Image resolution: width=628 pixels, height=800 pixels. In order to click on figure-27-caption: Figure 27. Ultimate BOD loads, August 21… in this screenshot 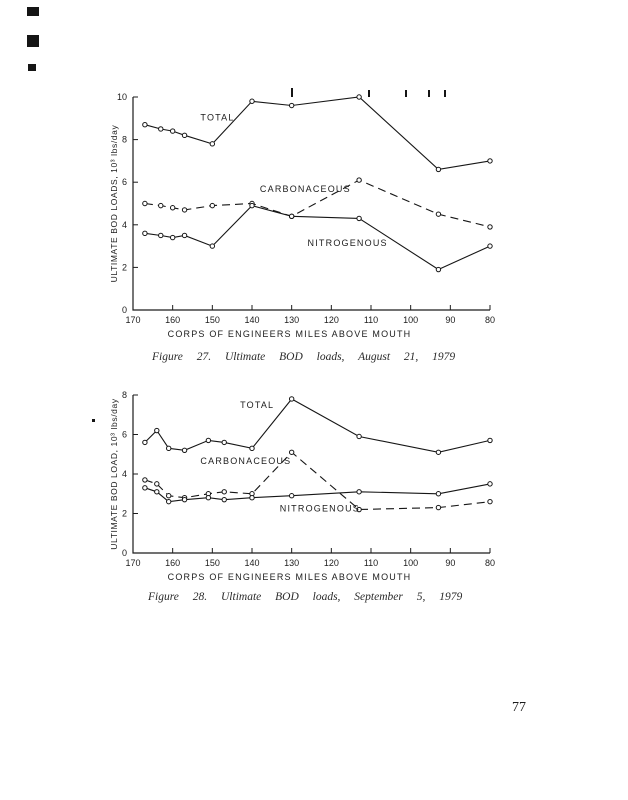, I will do `click(304, 357)`.